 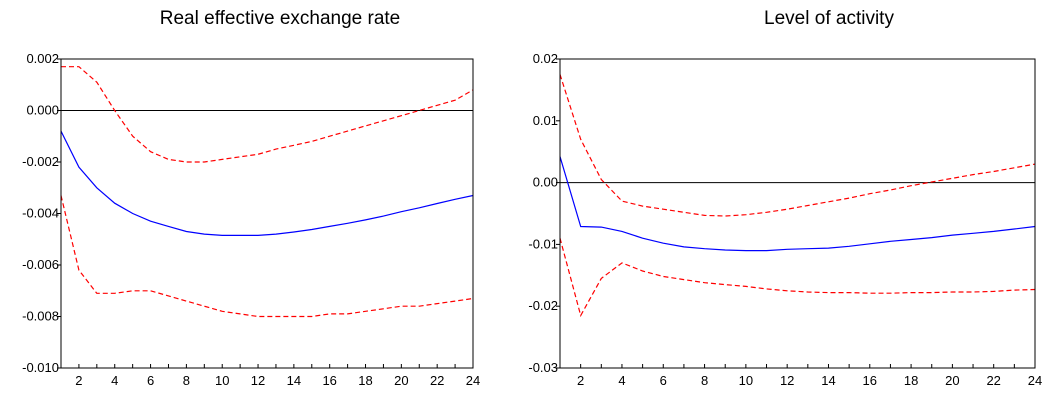 I want to click on y-tick-label: 0.000, so click(x=42, y=110).